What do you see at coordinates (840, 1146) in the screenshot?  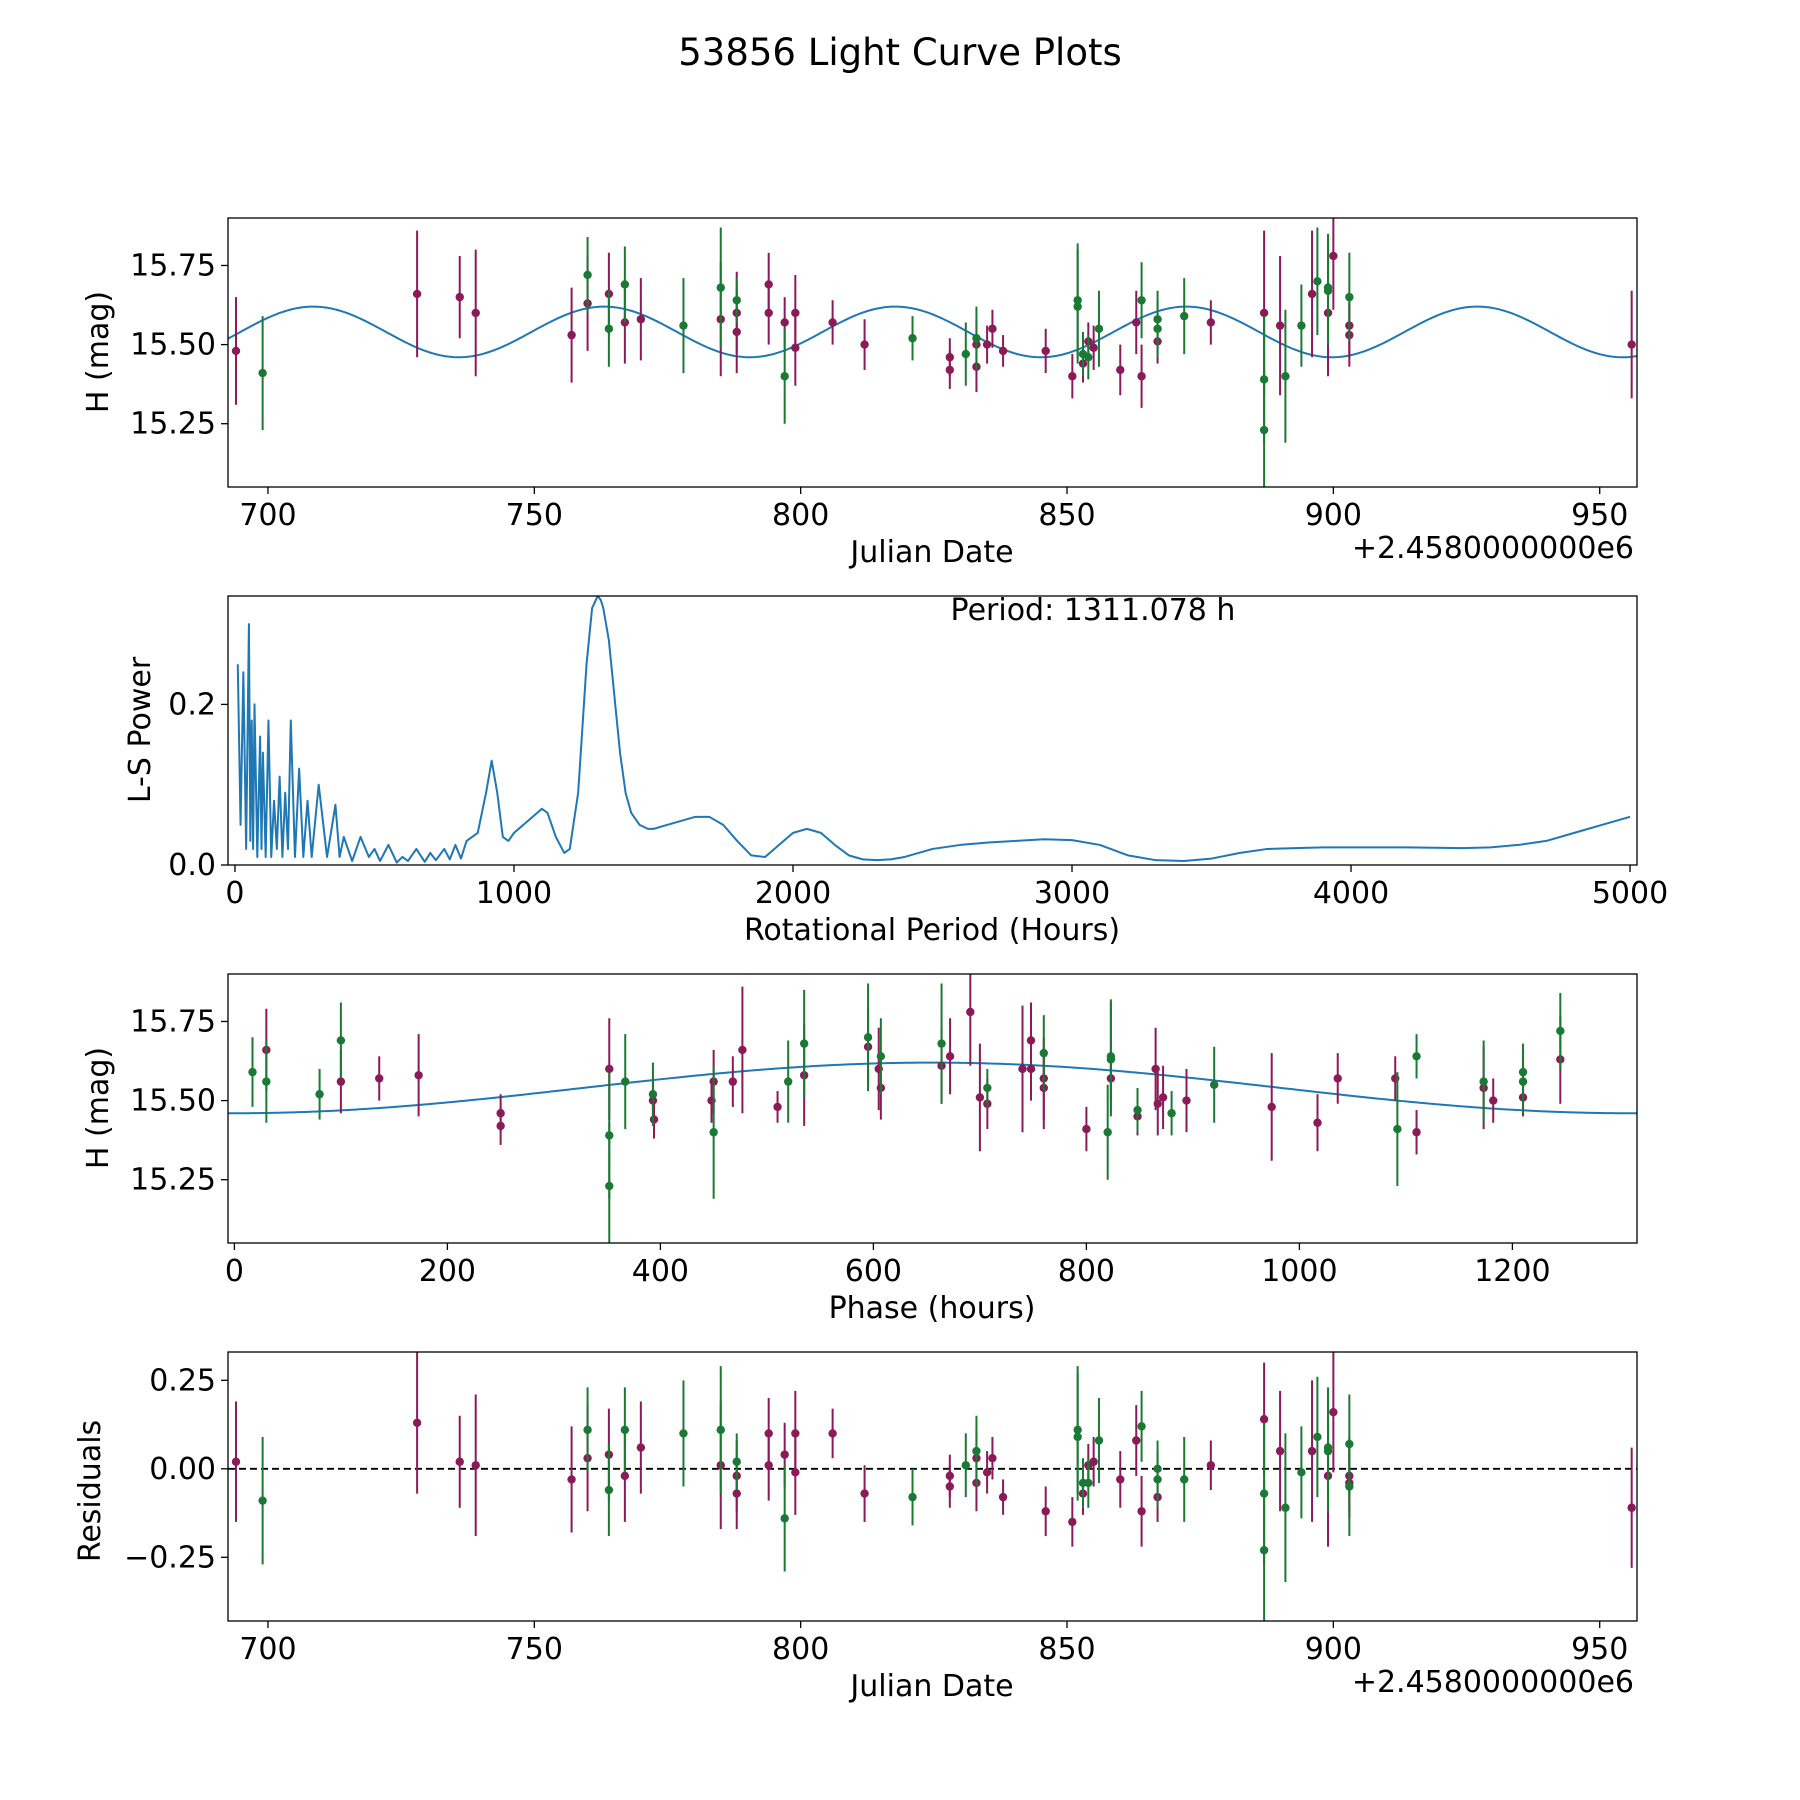 I see `phased-ticks: 0 200 400 600 800 1000 1200 15.25 15.50 15.75` at bounding box center [840, 1146].